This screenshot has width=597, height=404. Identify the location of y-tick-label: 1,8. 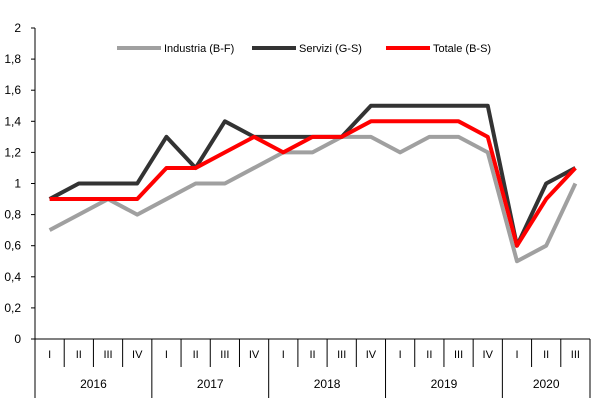
(12, 59).